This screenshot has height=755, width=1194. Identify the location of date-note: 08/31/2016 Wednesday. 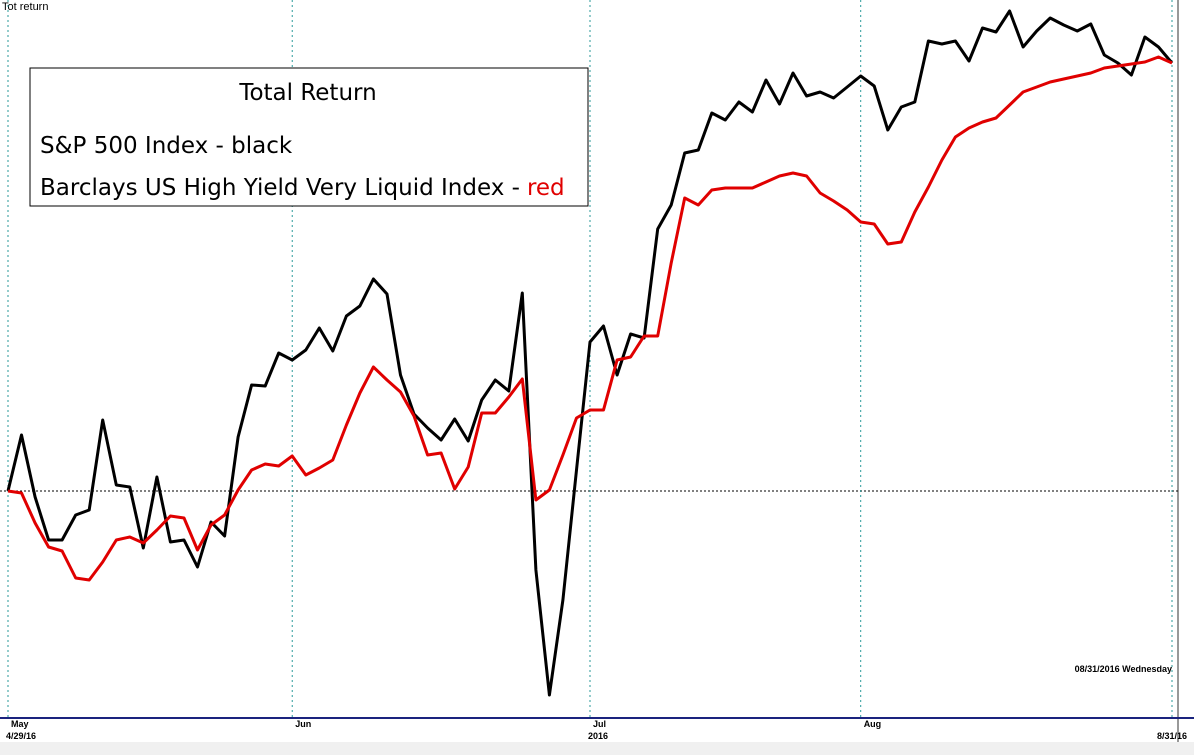
(1123, 669).